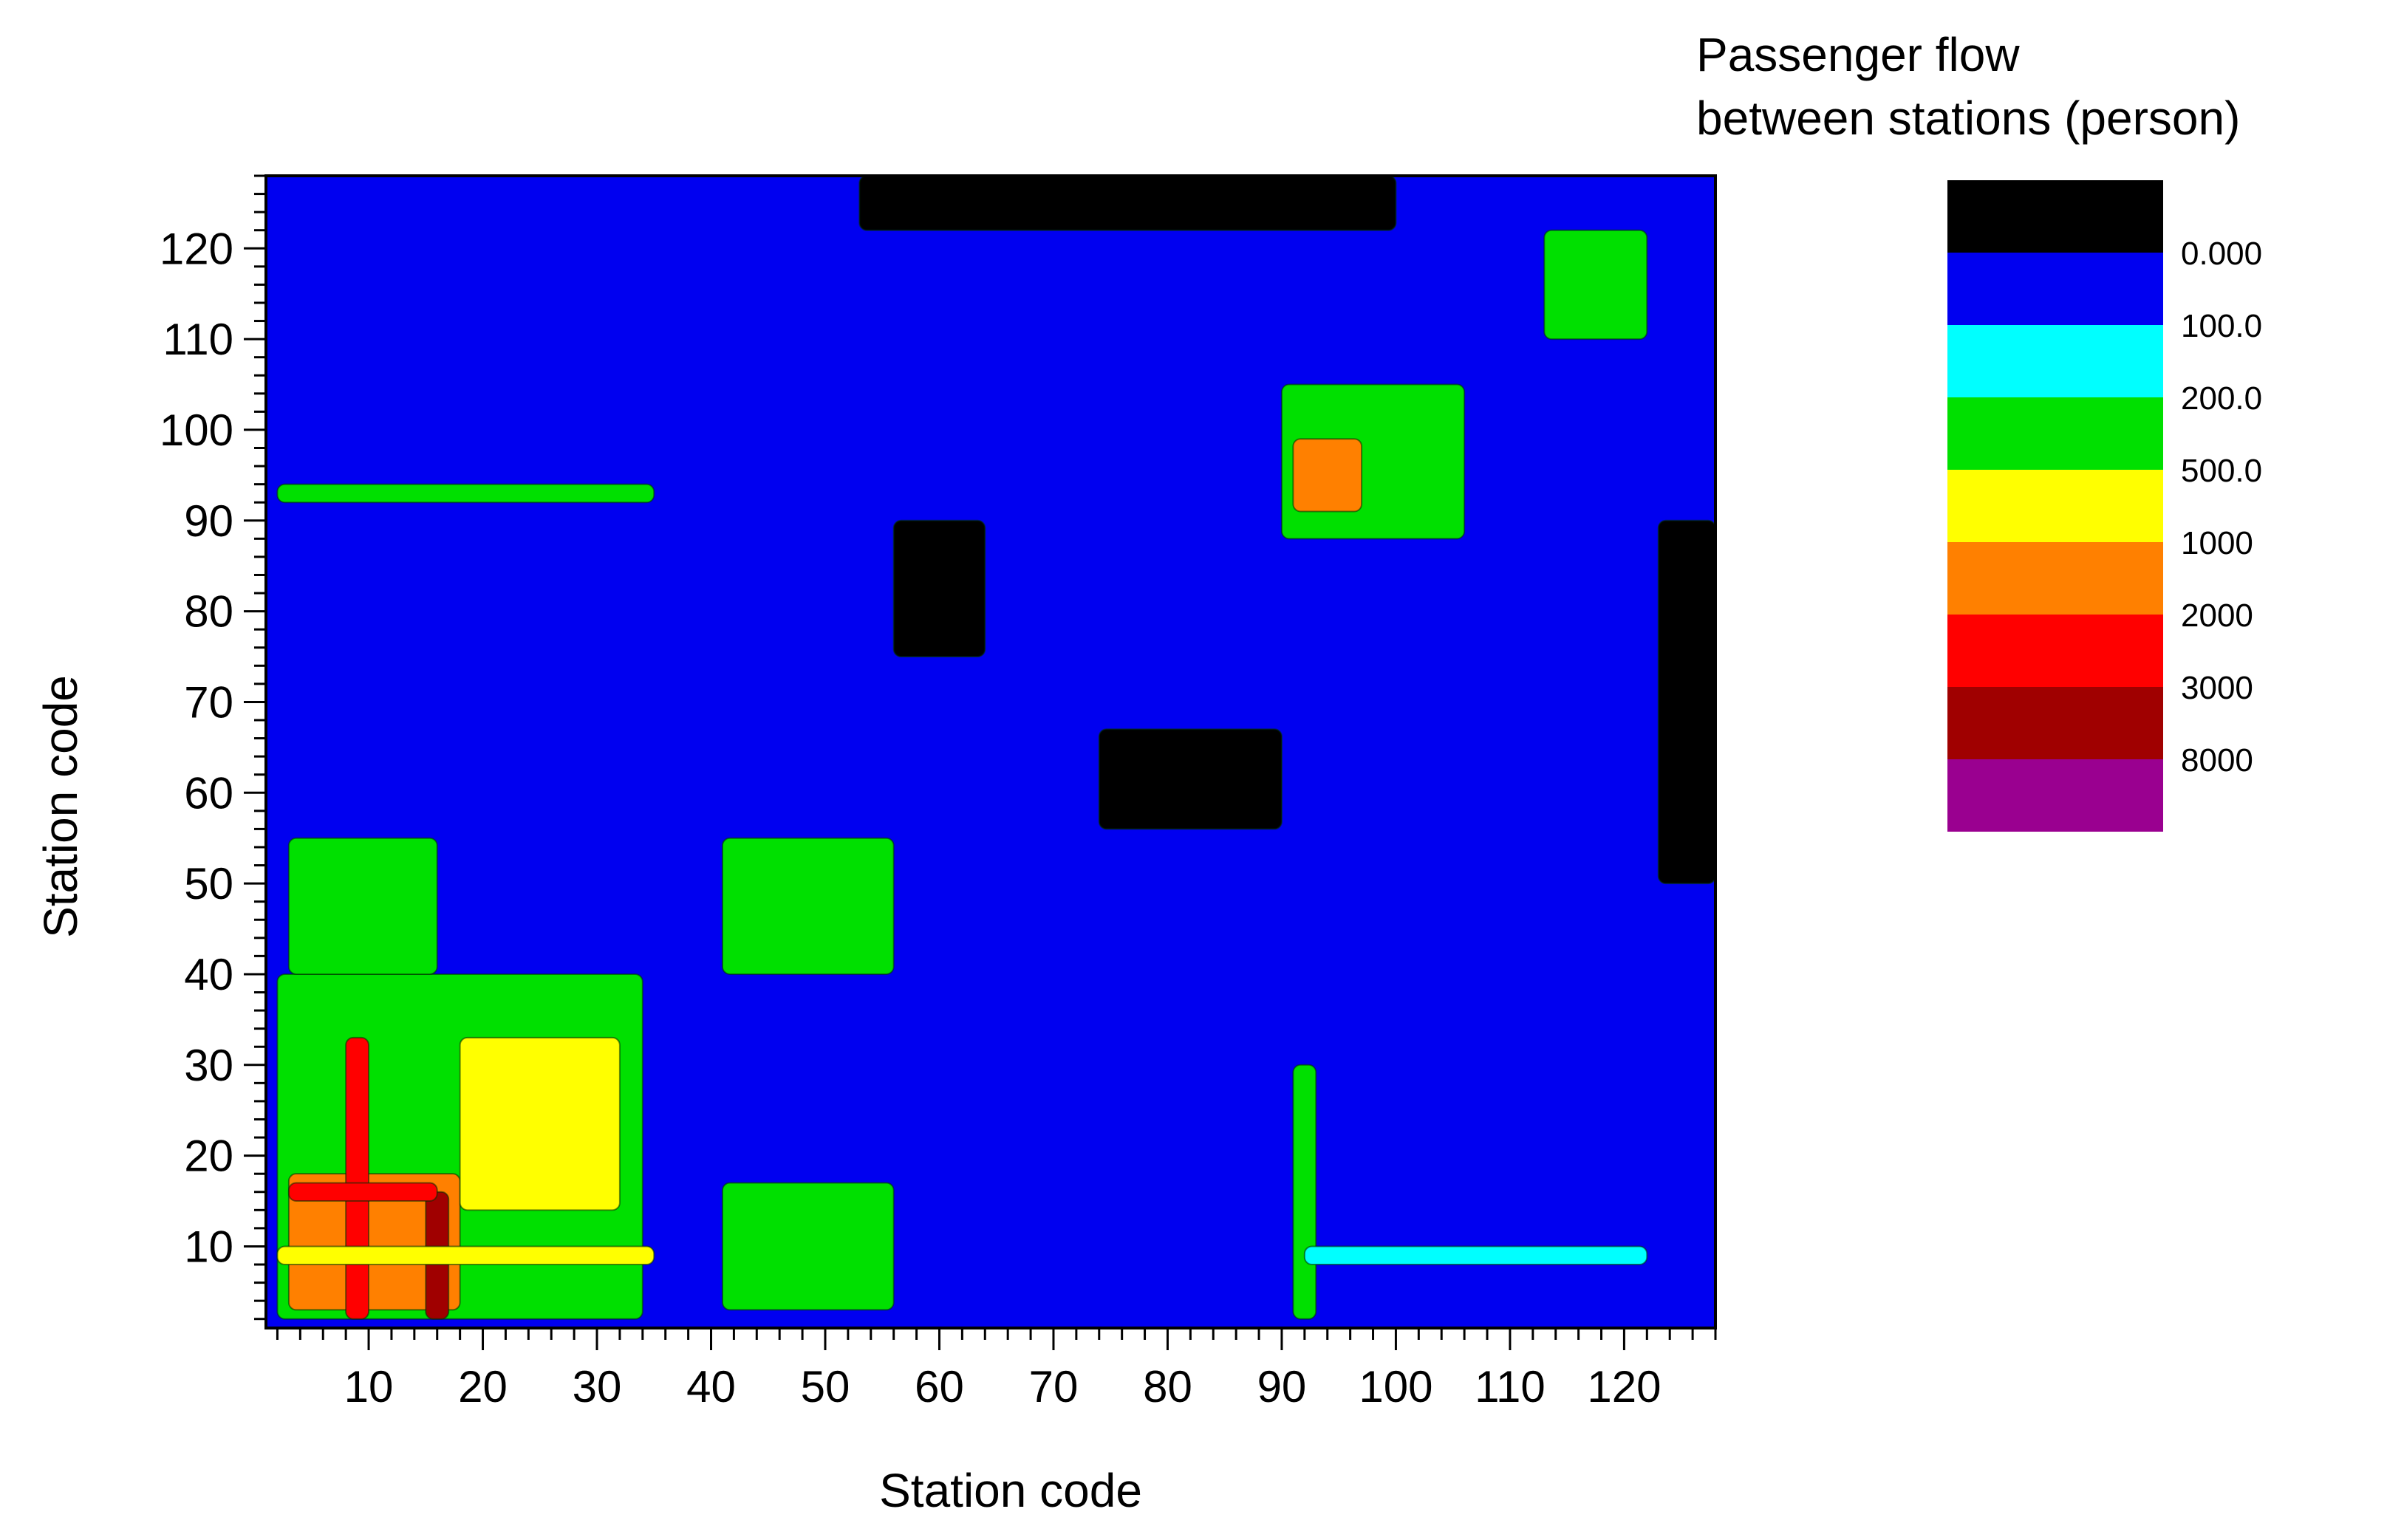 Image resolution: width=2387 pixels, height=1540 pixels. I want to click on colorbar-title-line-2: between stations (person), so click(1968, 118).